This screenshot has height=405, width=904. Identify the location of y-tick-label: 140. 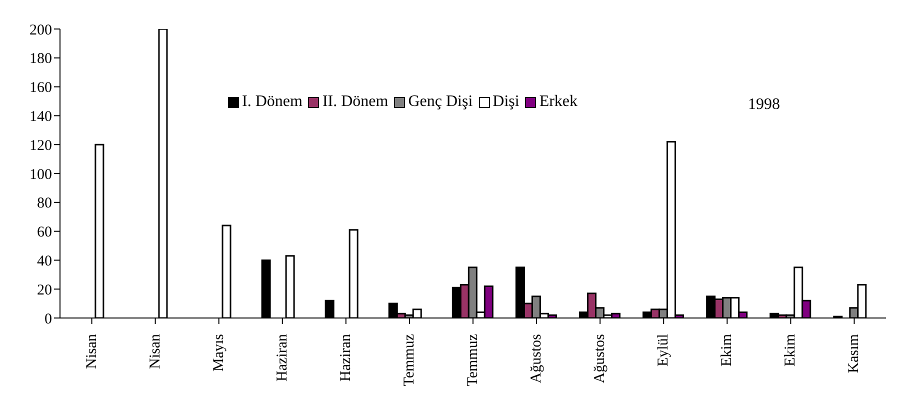
(41, 117).